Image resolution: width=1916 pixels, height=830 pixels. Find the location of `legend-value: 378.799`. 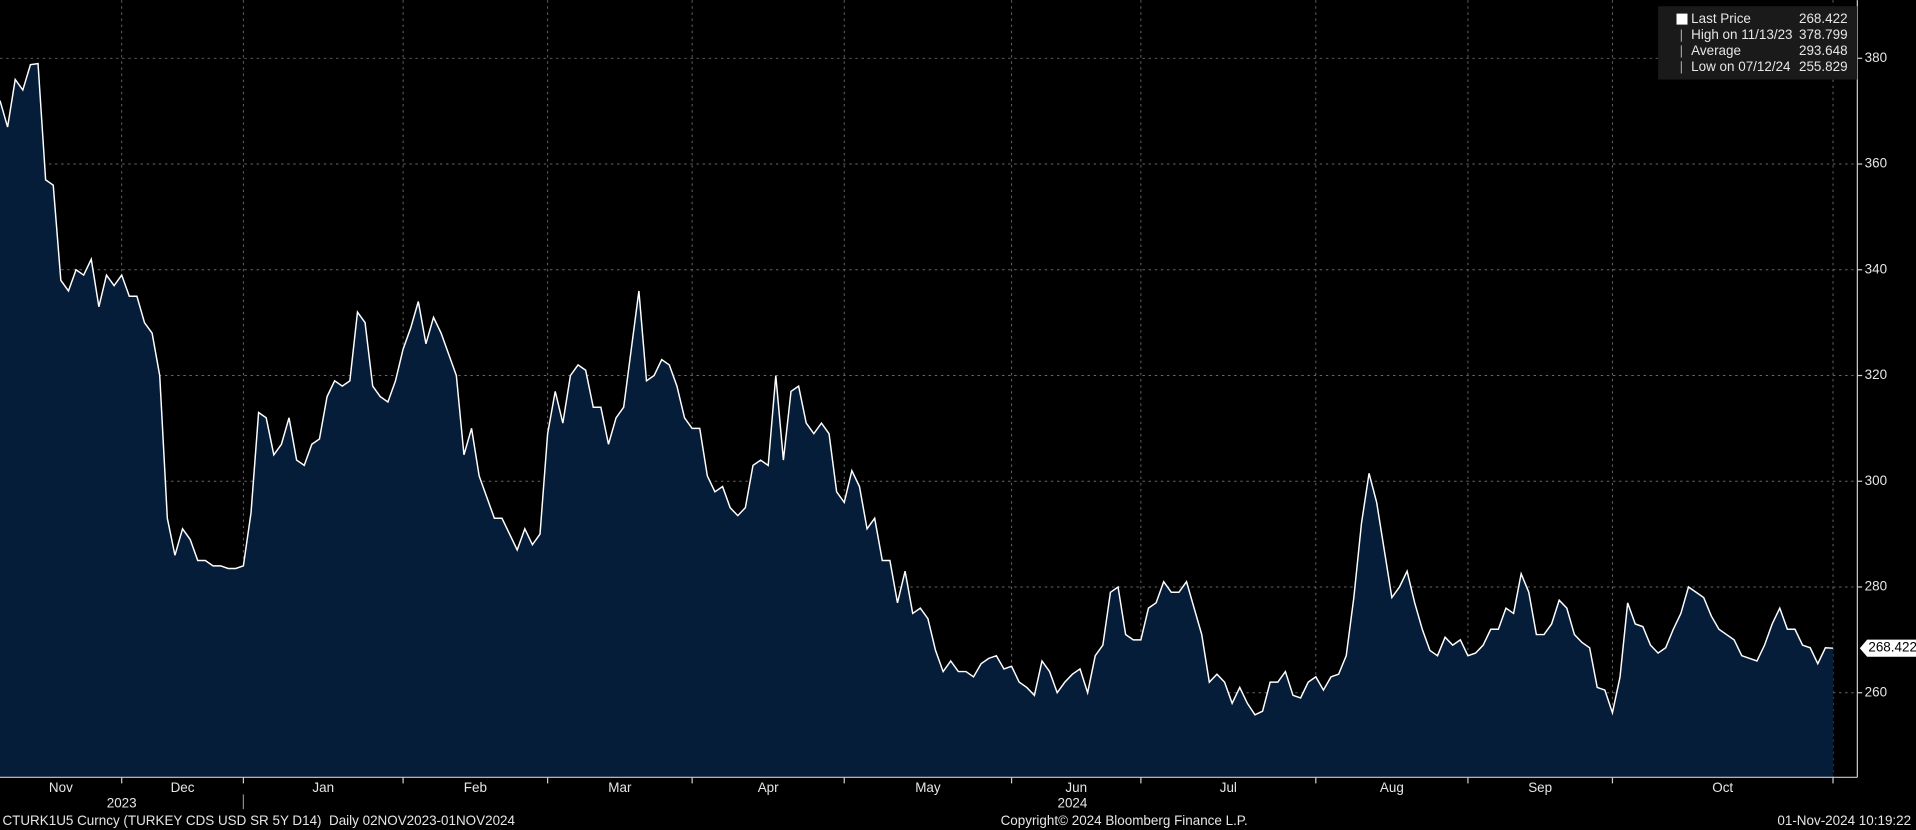

legend-value: 378.799 is located at coordinates (1823, 34).